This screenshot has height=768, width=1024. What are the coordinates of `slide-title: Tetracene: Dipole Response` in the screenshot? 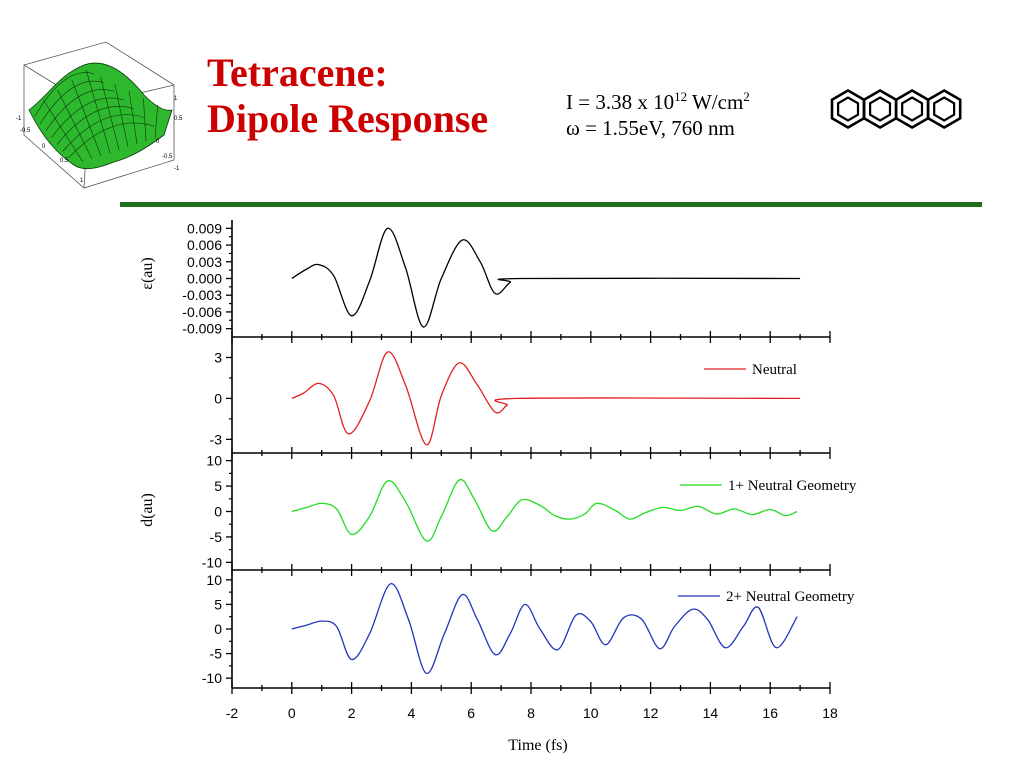 It's located at (347, 96).